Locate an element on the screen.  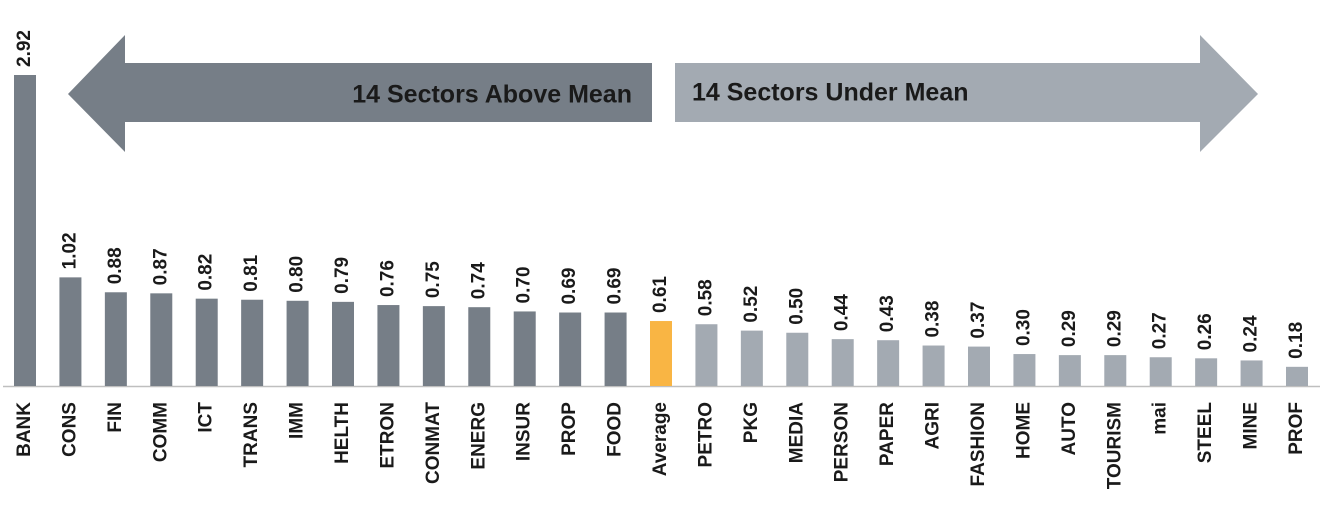
x-tick-label: STEEL is located at coordinates (1205, 433).